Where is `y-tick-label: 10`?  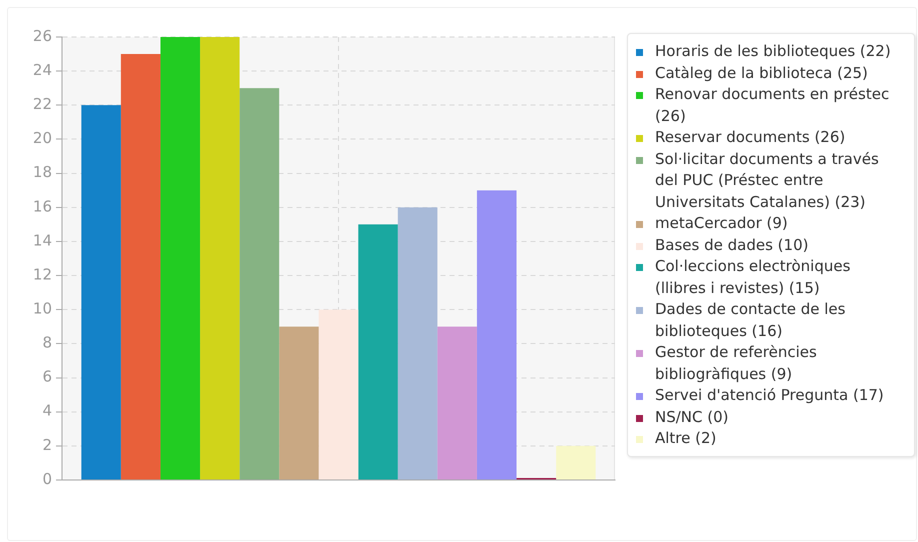
y-tick-label: 10 is located at coordinates (42, 309).